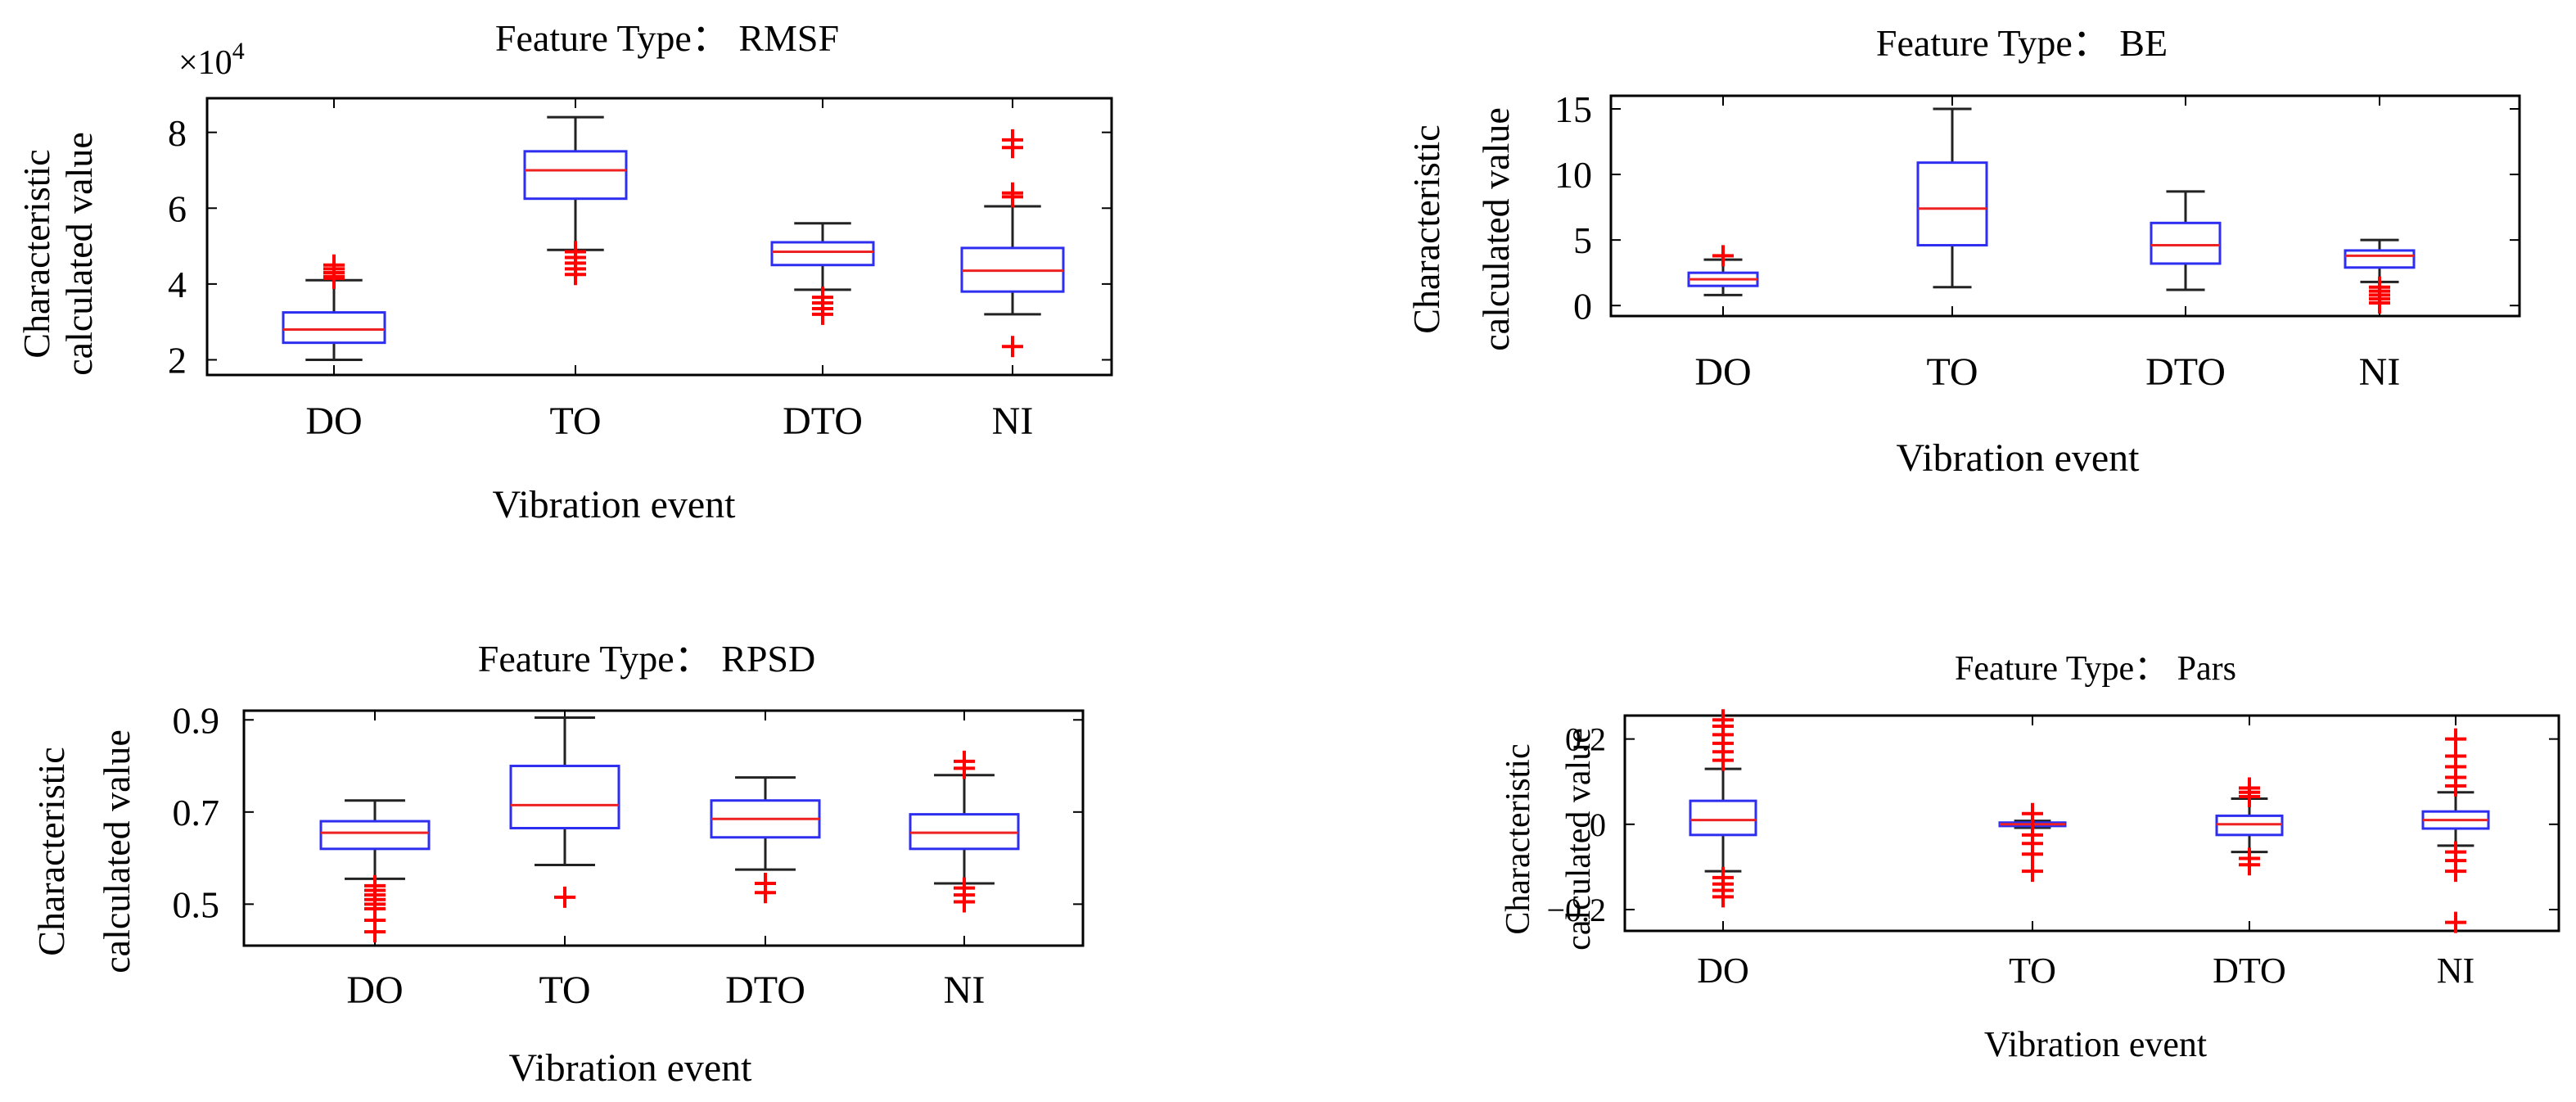 This screenshot has width=2576, height=1102. Describe the element at coordinates (177, 284) in the screenshot. I see `y-tick-label: 4` at that location.